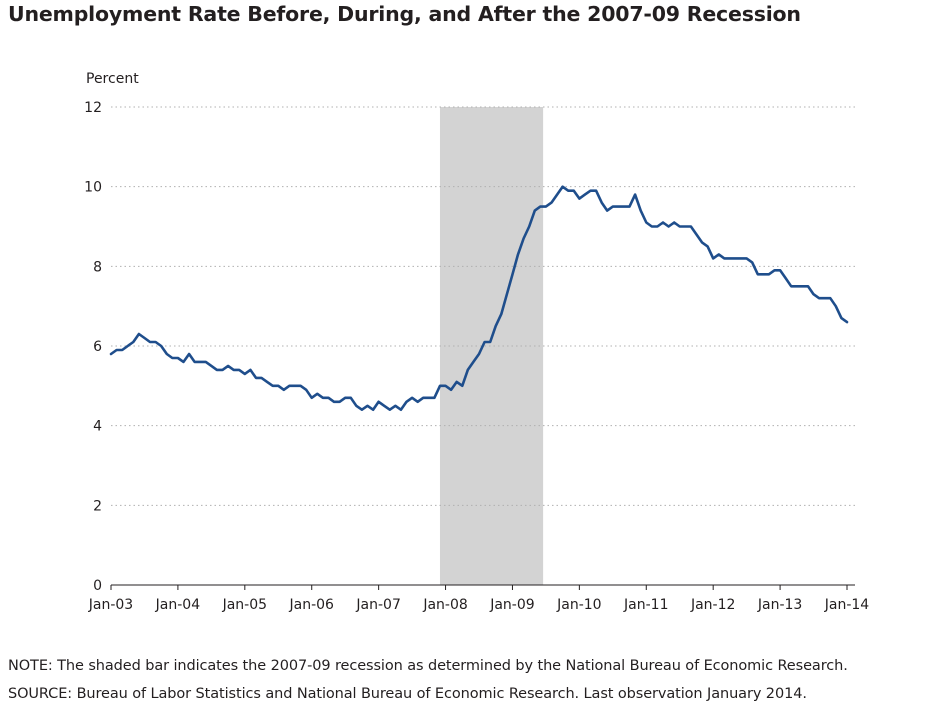 Image resolution: width=944 pixels, height=718 pixels. I want to click on y-tick-label: 0, so click(97, 586).